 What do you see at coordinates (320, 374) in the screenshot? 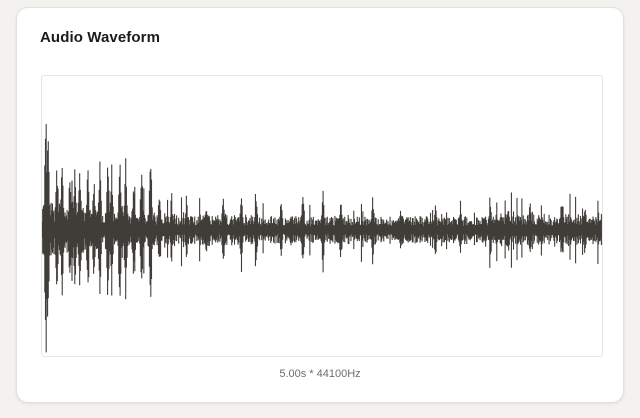
I see `waveform-caption: 5.00s * 44100Hz` at bounding box center [320, 374].